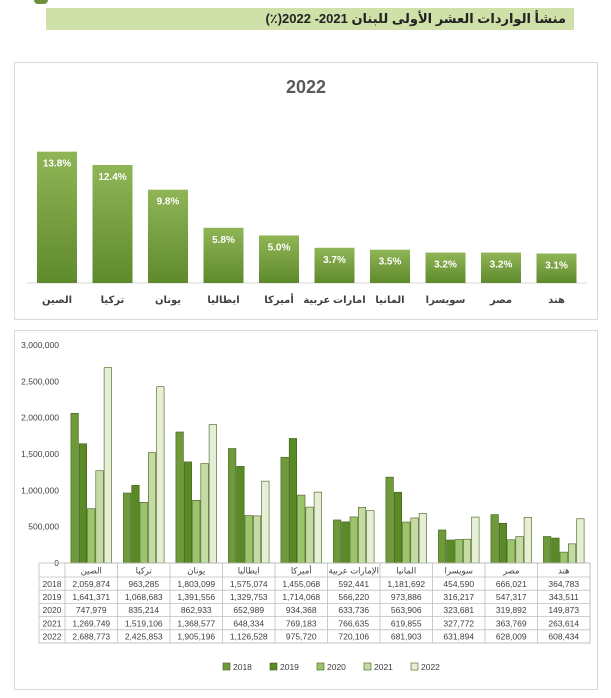  I want to click on legend-label: 2018, so click(242, 667).